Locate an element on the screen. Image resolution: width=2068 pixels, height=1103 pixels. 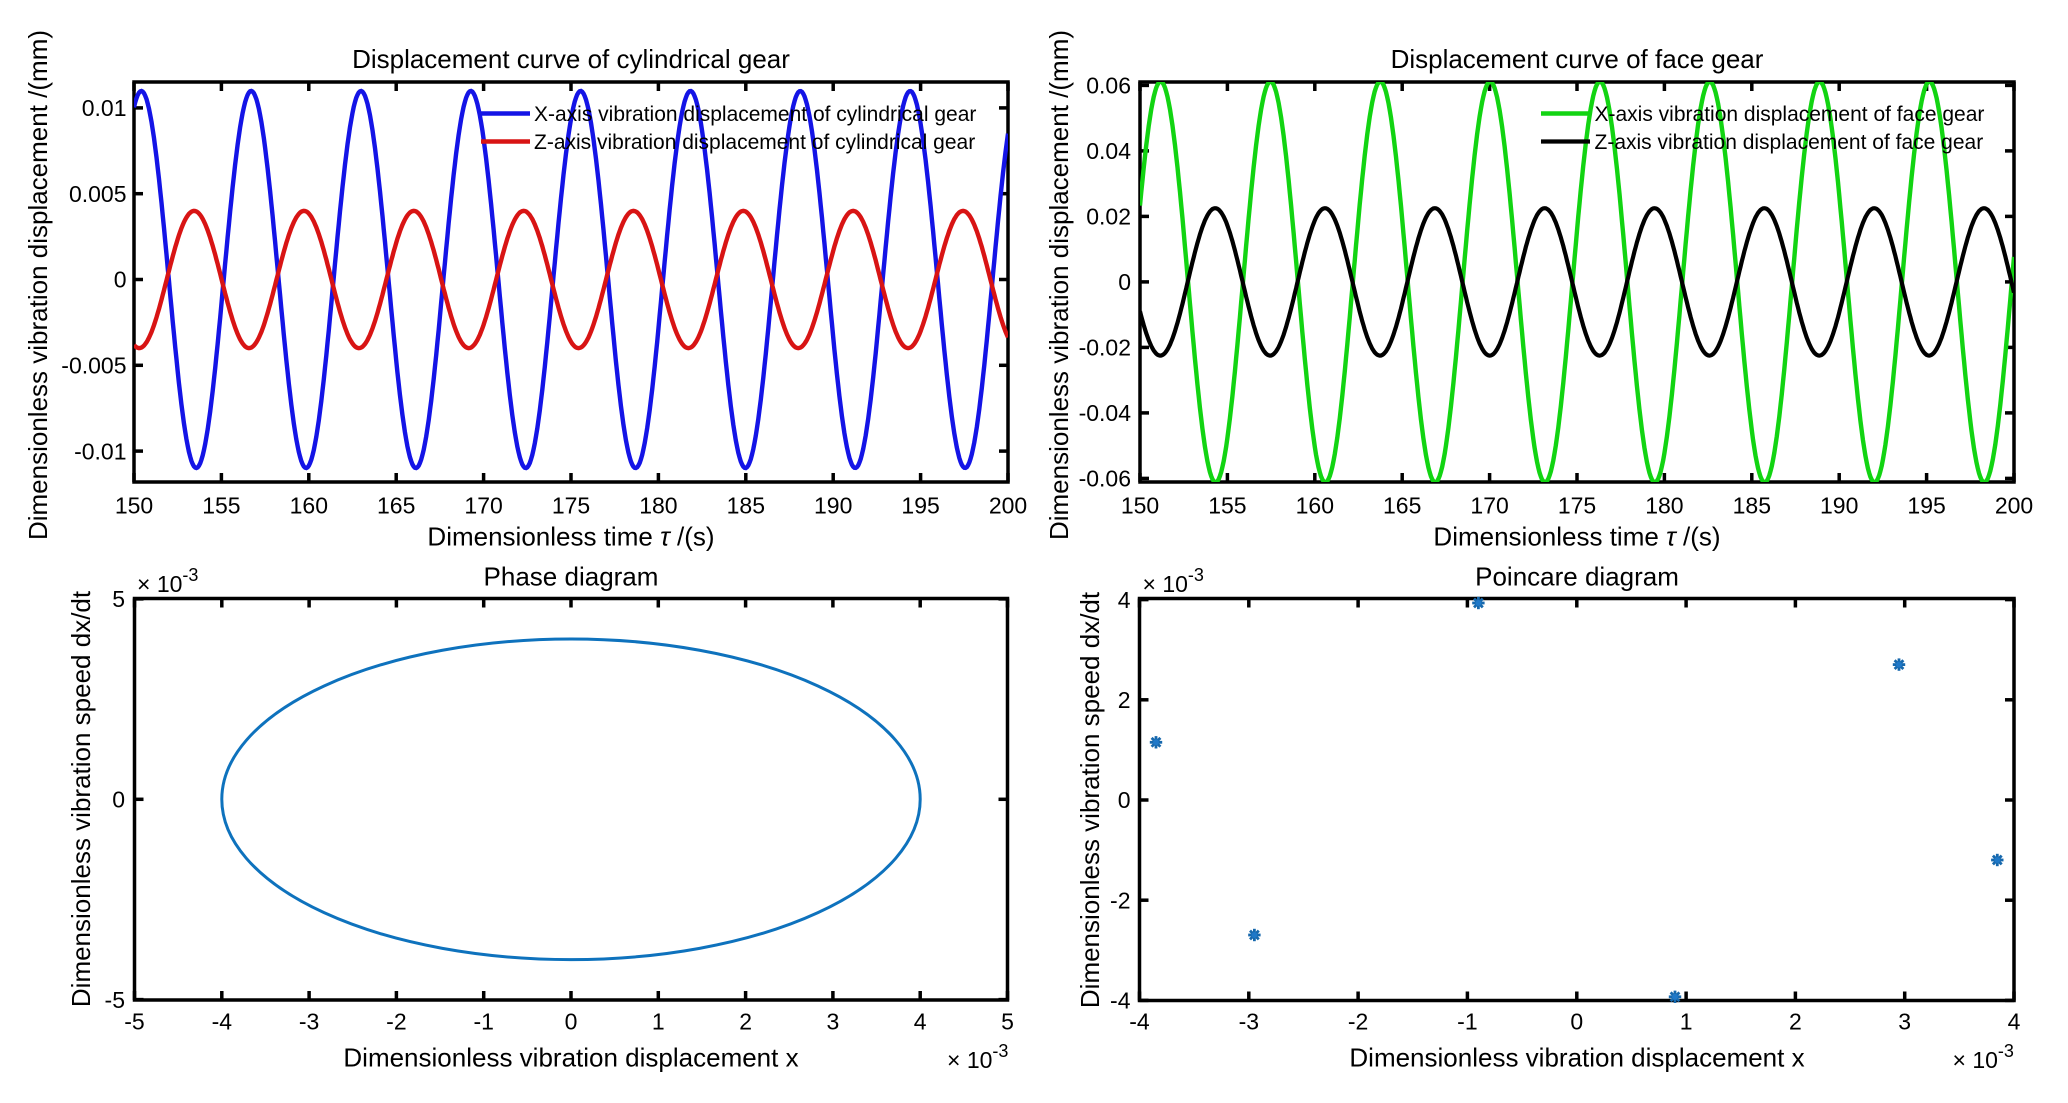
svg-text:Displacement curve of cylindri: Displacement curve of cylindrical gear is located at coordinates (571, 59).